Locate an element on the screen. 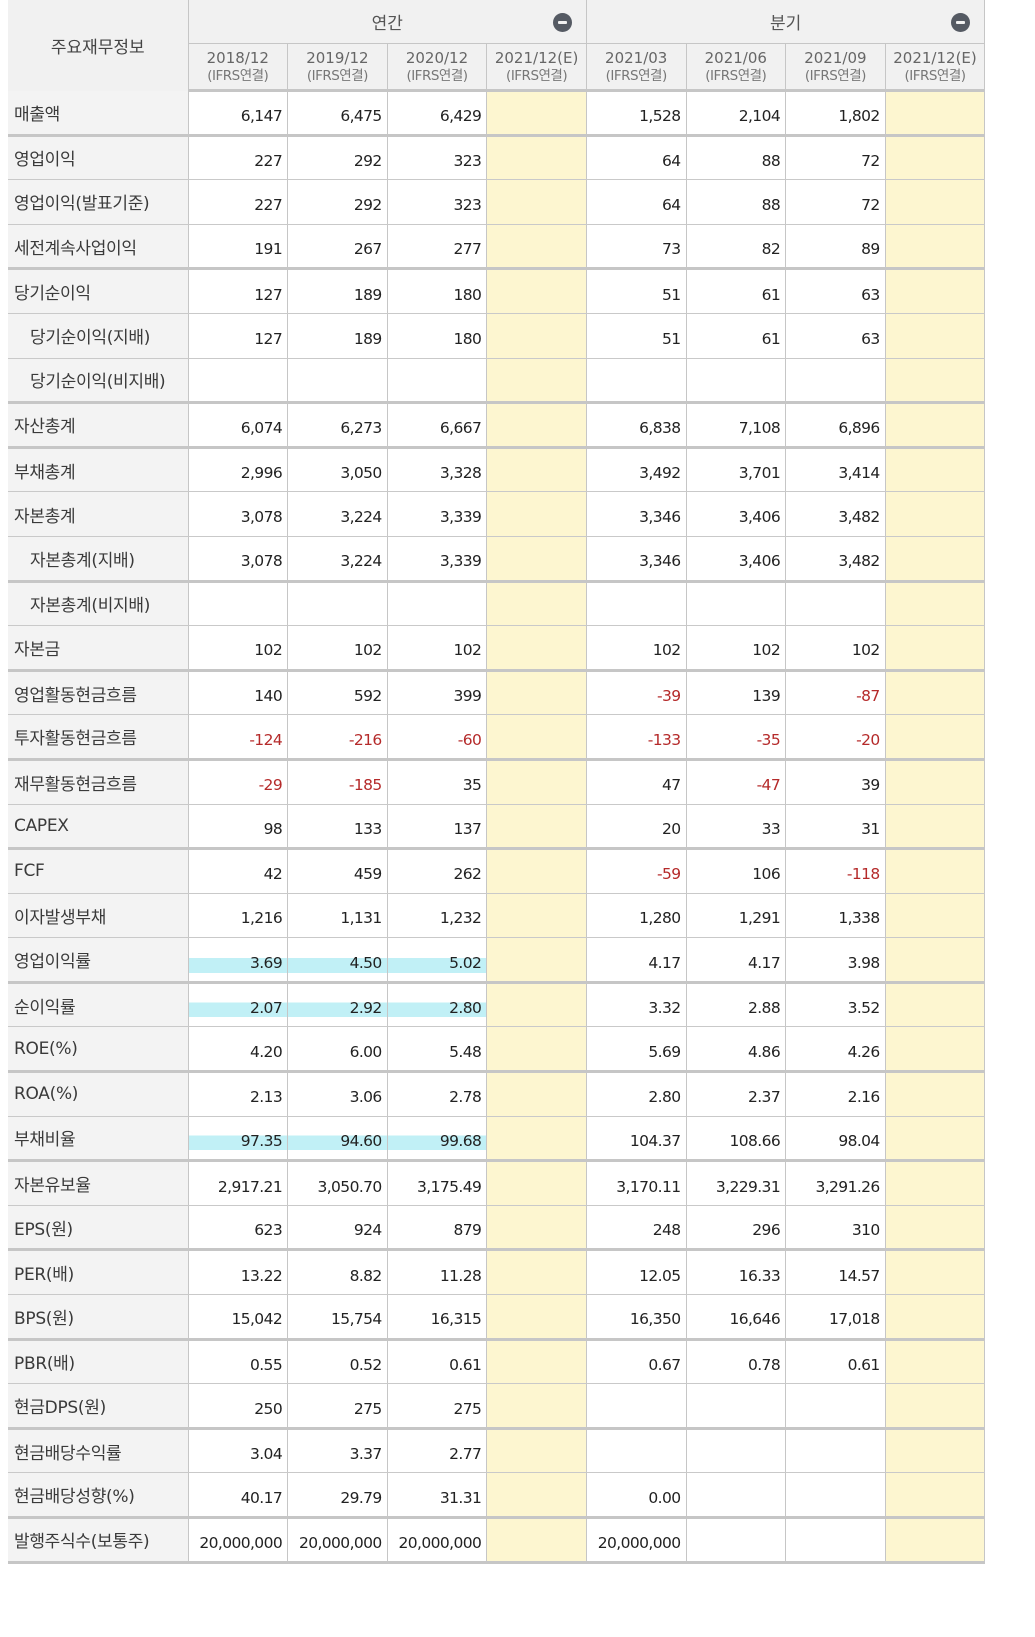  value-cell: 63 is located at coordinates (835, 291).